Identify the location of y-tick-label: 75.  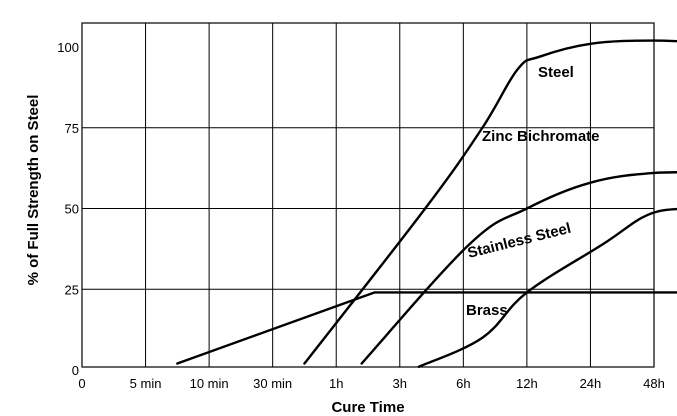
(72, 128).